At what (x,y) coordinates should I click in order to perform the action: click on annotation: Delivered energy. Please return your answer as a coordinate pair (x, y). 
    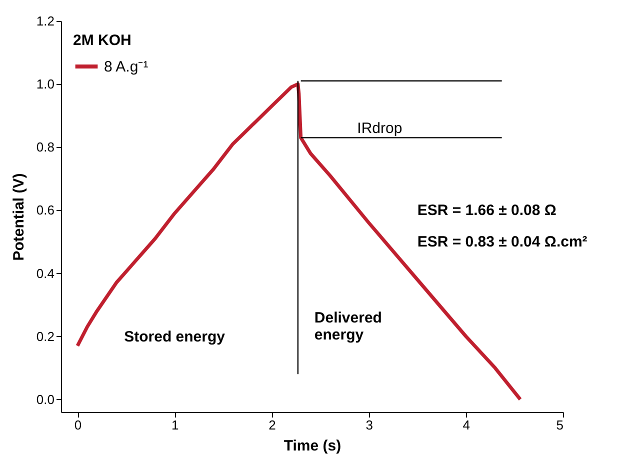
    Looking at the image, I should click on (348, 326).